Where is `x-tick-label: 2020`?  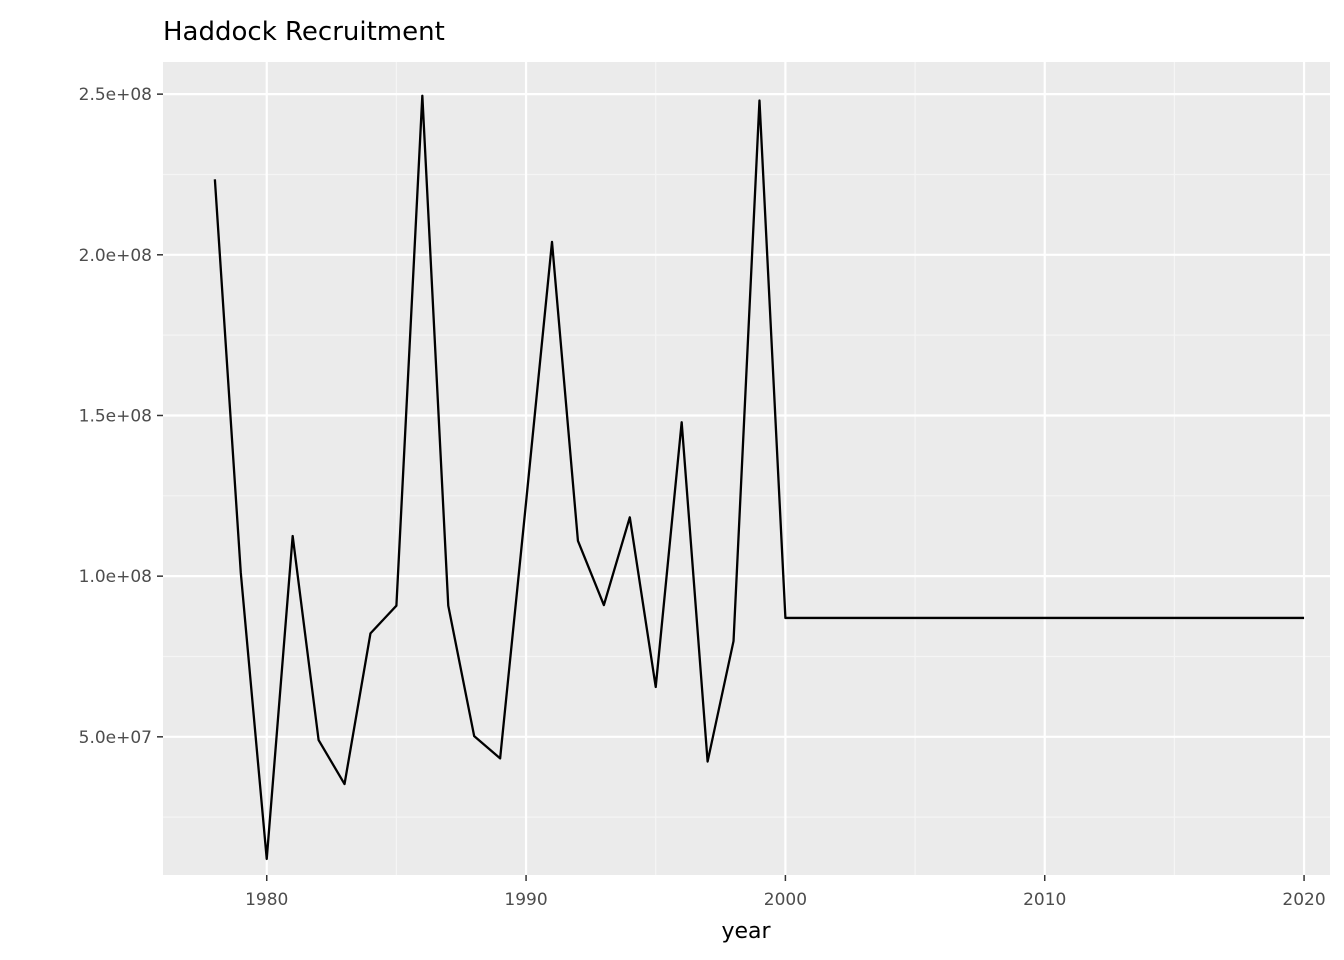
x-tick-label: 2020 is located at coordinates (1303, 900).